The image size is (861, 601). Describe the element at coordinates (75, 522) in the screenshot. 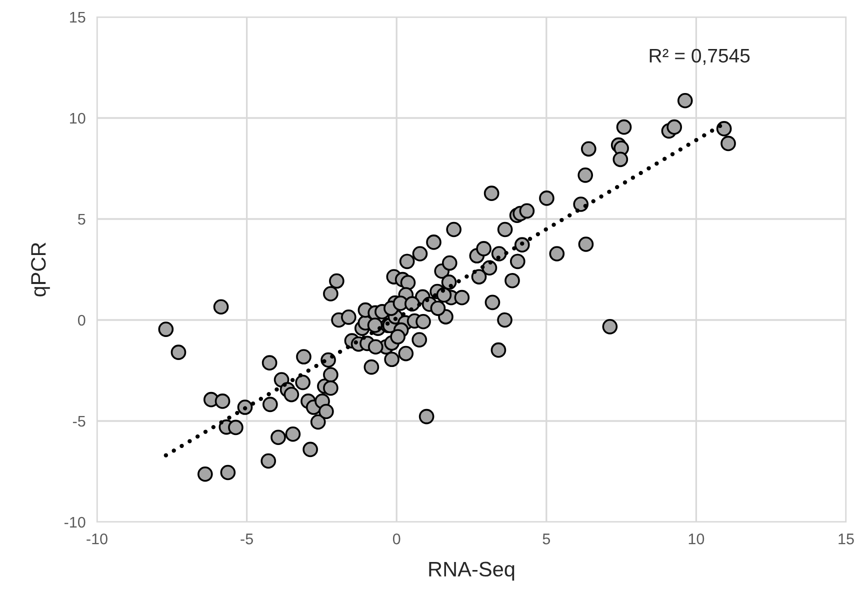

I see `y-tick-label: -10` at that location.